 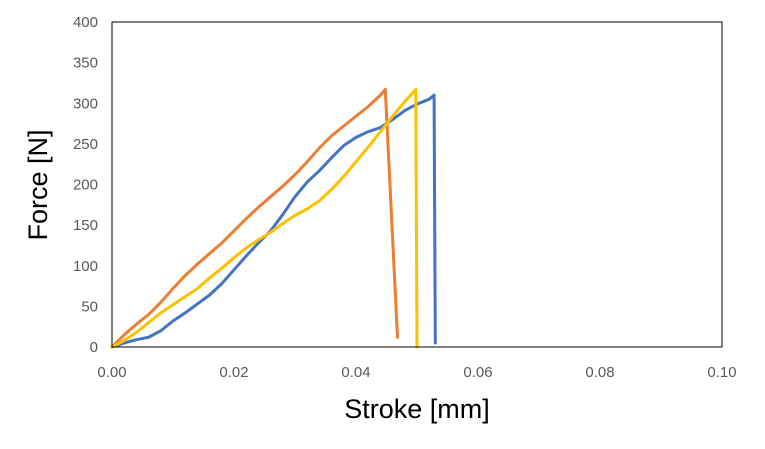 What do you see at coordinates (233, 372) in the screenshot?
I see `x-tick-label: 0.02` at bounding box center [233, 372].